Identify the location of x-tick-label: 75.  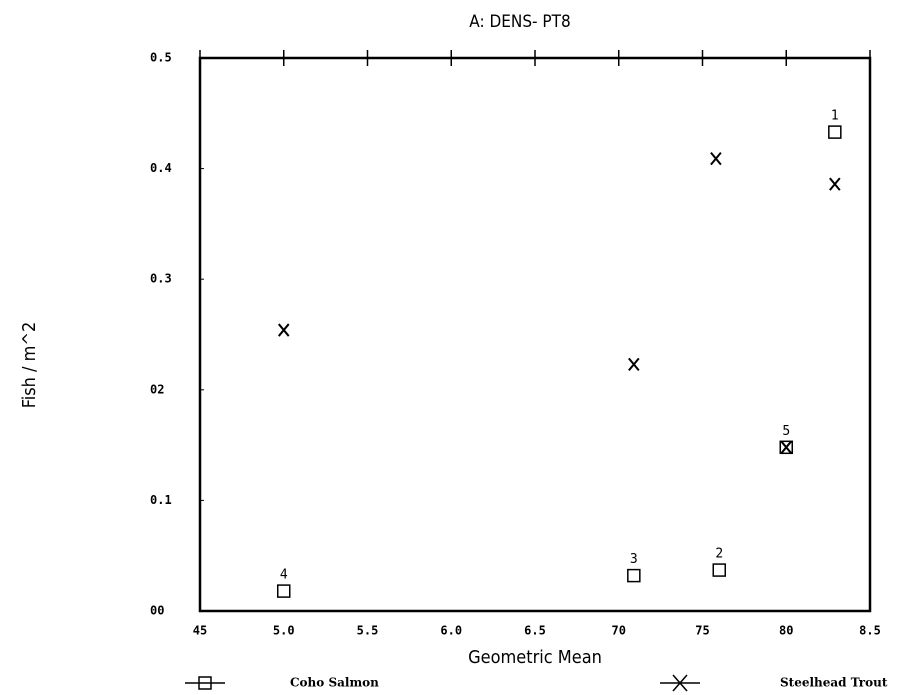
(702, 631).